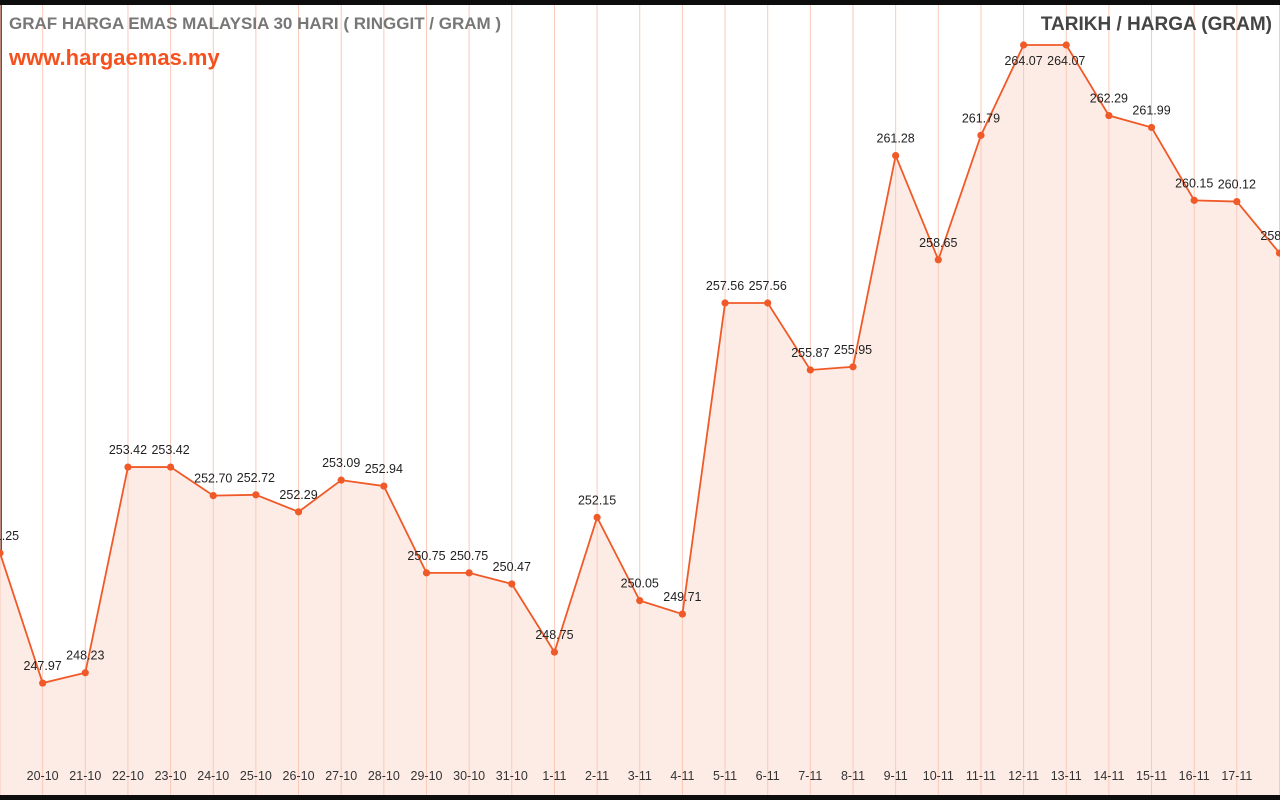 Image resolution: width=1280 pixels, height=800 pixels. I want to click on legend-title: TARIKH / HARGA (GRAM), so click(1156, 24).